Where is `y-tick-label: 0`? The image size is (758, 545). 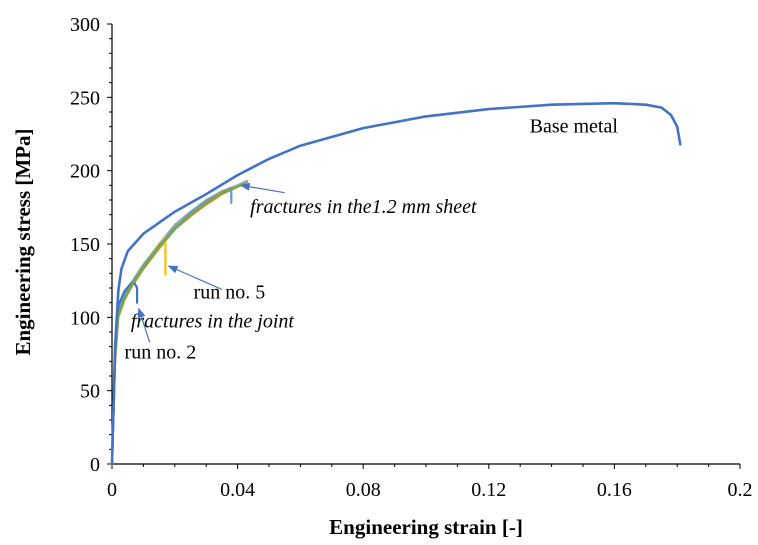
y-tick-label: 0 is located at coordinates (95, 465).